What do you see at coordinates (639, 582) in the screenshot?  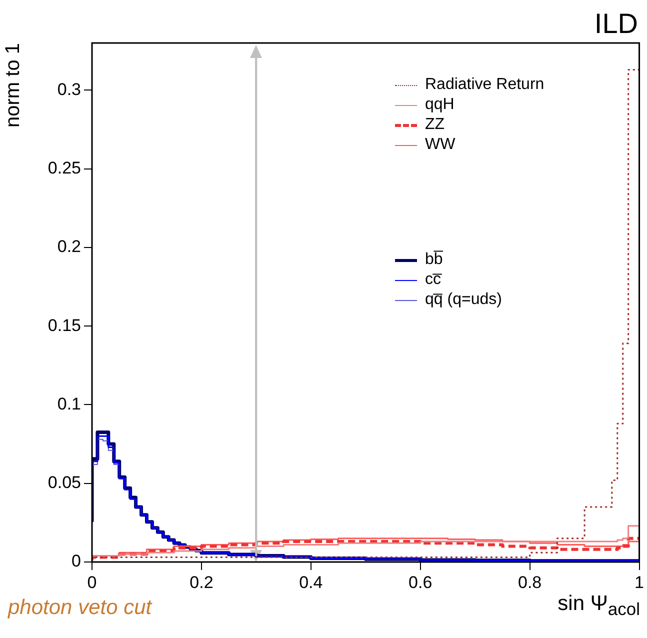 I see `x-tick-label: 1` at bounding box center [639, 582].